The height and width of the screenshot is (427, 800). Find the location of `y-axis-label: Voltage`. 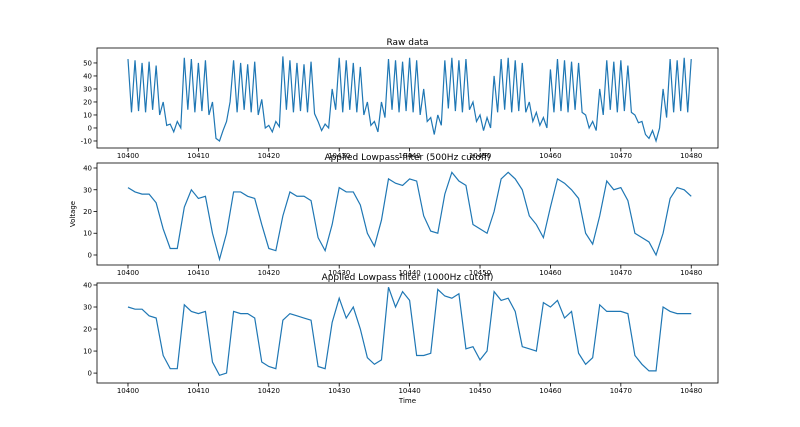

y-axis-label: Voltage is located at coordinates (73, 214).